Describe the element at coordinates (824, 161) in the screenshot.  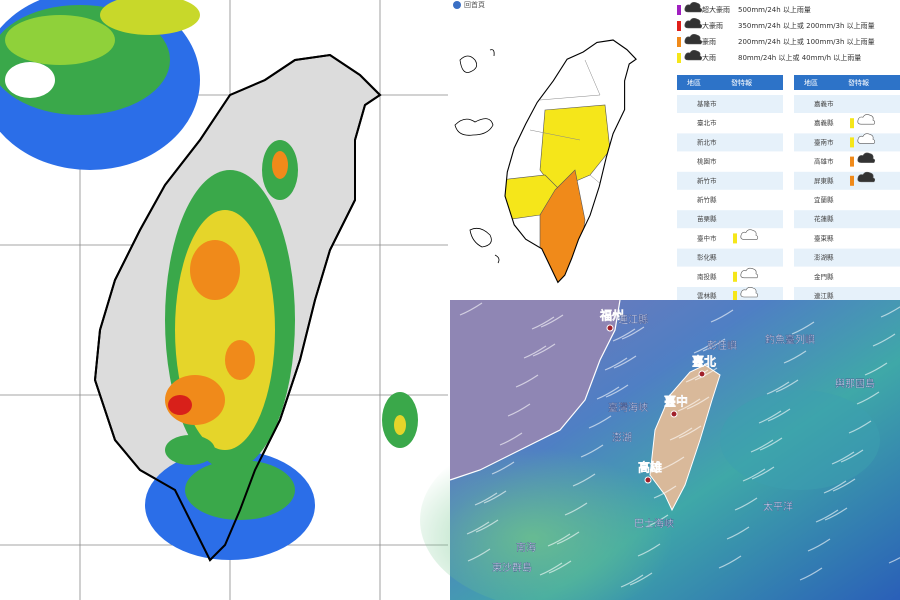
I see `area-name: 高雄市` at that location.